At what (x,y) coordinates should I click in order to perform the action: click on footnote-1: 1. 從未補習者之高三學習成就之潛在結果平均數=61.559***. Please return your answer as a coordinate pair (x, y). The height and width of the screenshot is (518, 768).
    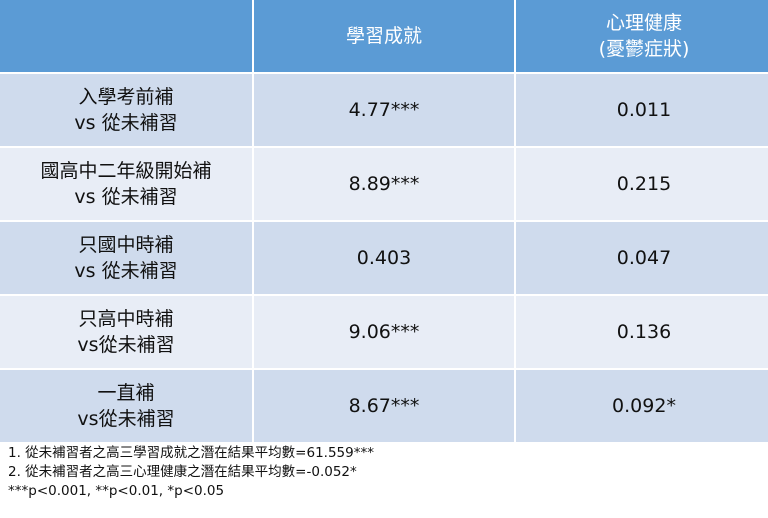
    Looking at the image, I should click on (191, 453).